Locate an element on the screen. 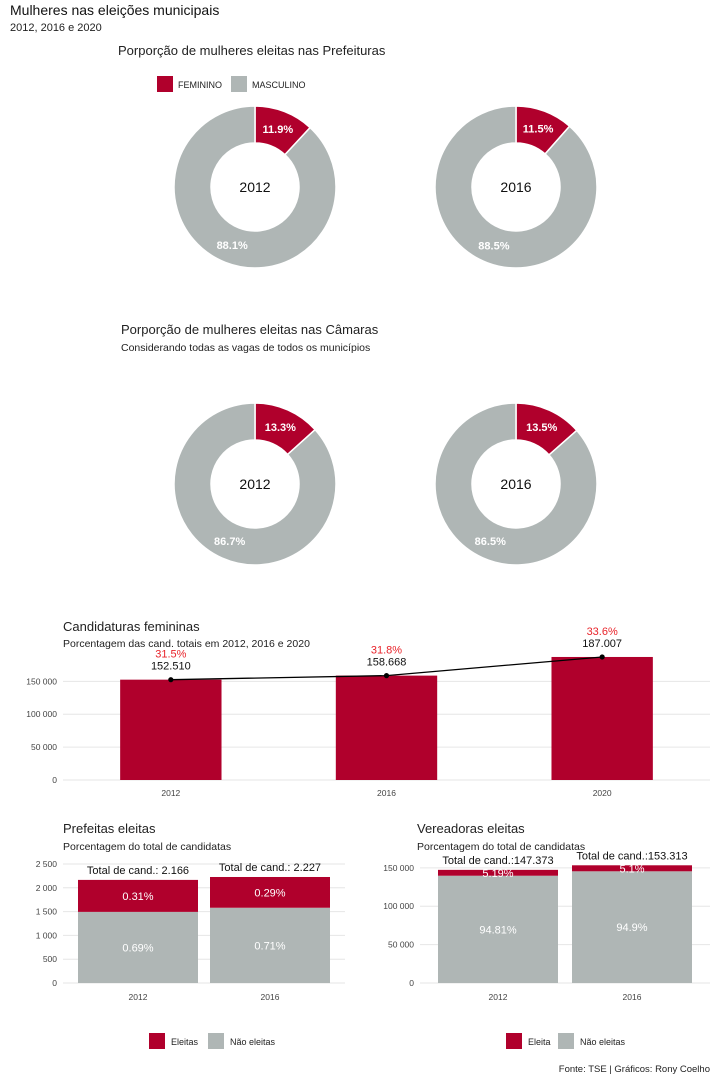 Image resolution: width=720 pixels, height=1080 pixels. segment-label: 94.81% is located at coordinates (498, 930).